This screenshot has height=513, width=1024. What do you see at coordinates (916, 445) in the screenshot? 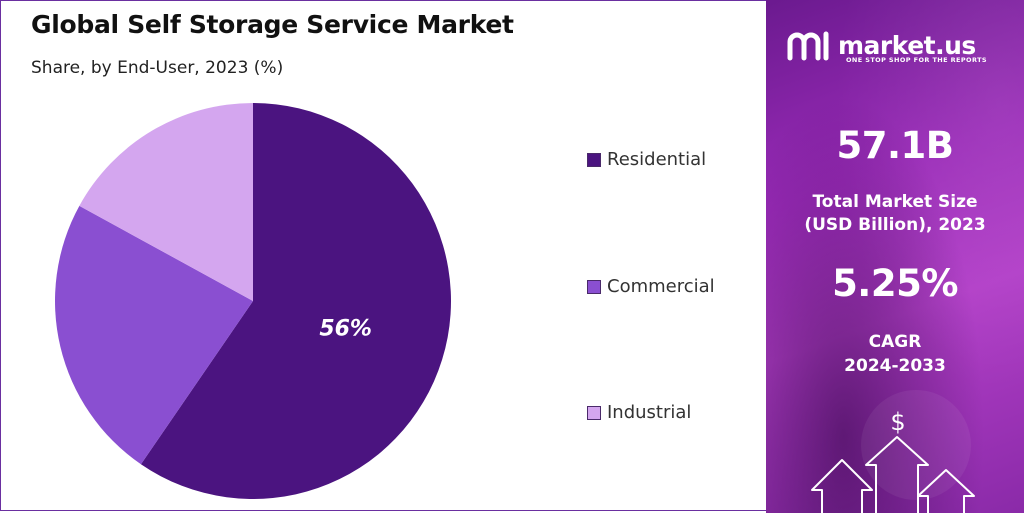
I see `coin-glow-icon` at bounding box center [916, 445].